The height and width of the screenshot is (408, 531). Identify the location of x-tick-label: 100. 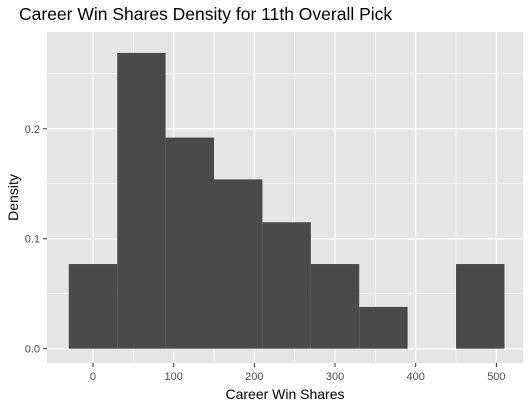
(173, 377).